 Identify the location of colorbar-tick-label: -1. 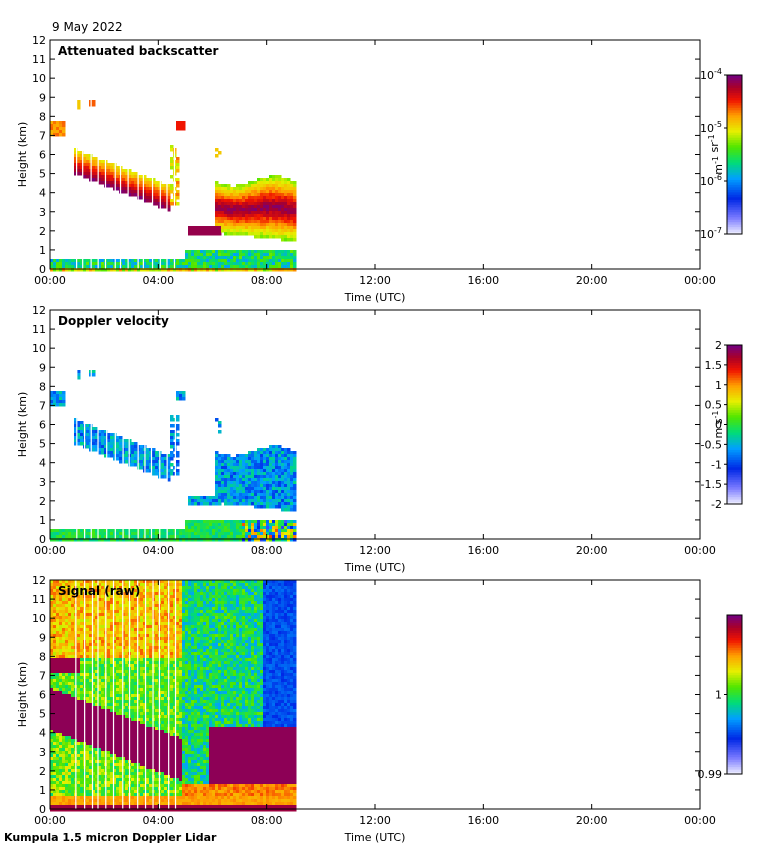
(716, 464).